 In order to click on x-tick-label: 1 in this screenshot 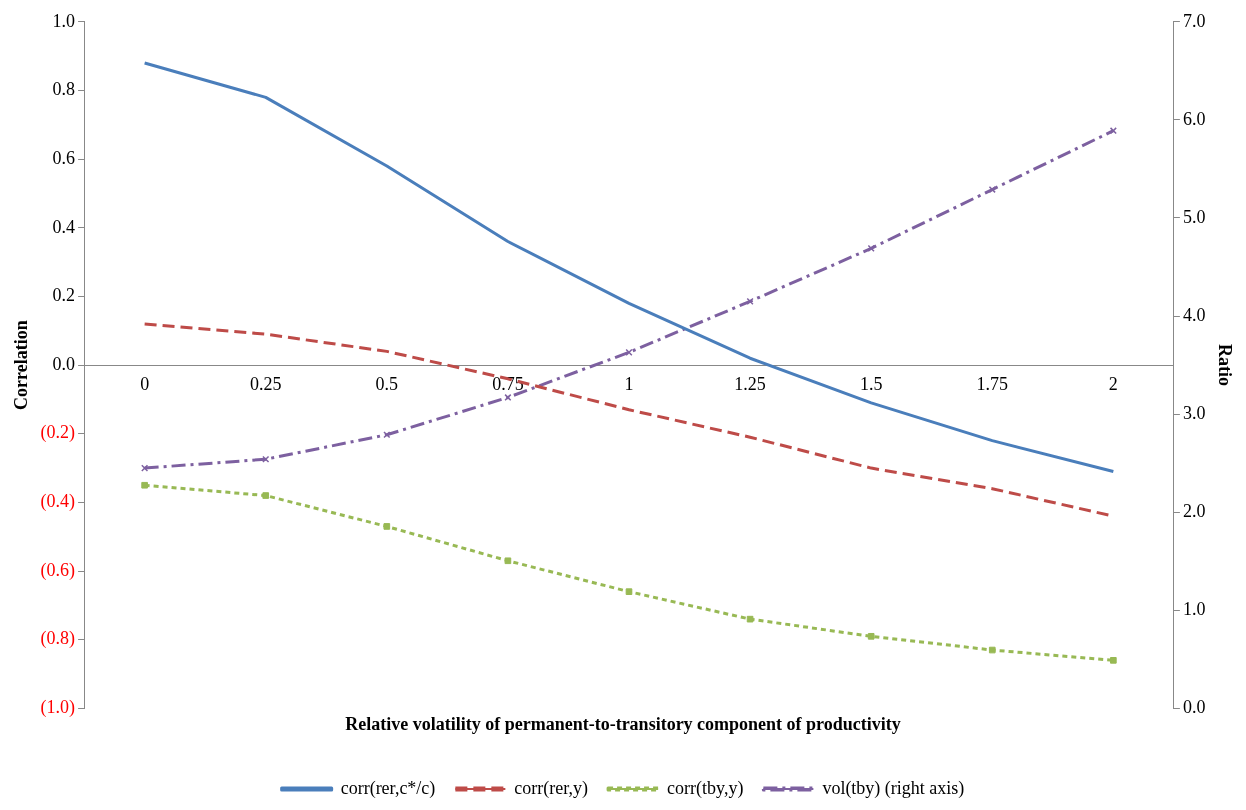, I will do `click(629, 383)`.